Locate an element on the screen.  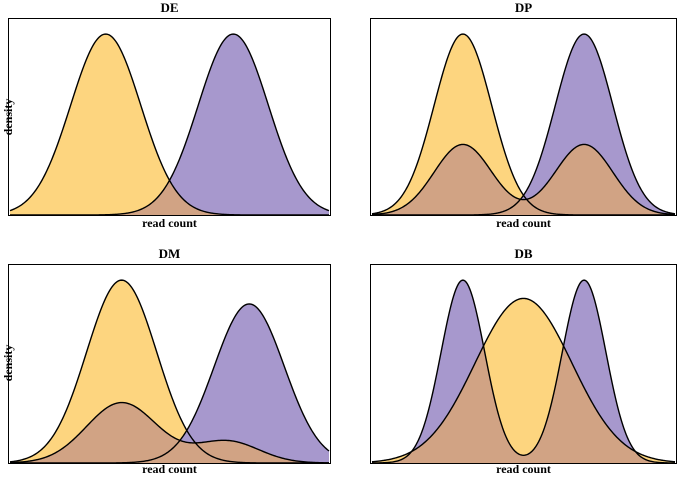
x-axis-label-db: read count is located at coordinates (523, 469).